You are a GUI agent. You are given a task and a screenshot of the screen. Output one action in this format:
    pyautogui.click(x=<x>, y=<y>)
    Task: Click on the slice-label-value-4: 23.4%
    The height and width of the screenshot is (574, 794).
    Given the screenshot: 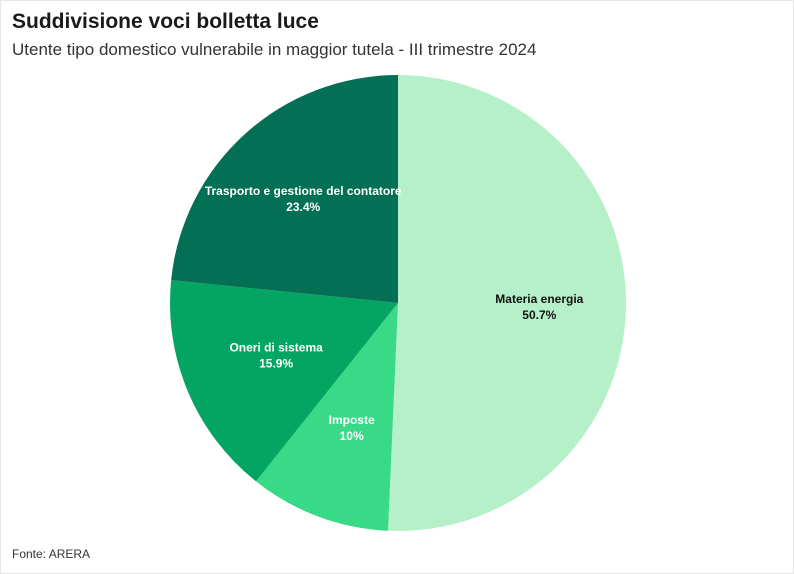 What is the action you would take?
    pyautogui.click(x=303, y=207)
    